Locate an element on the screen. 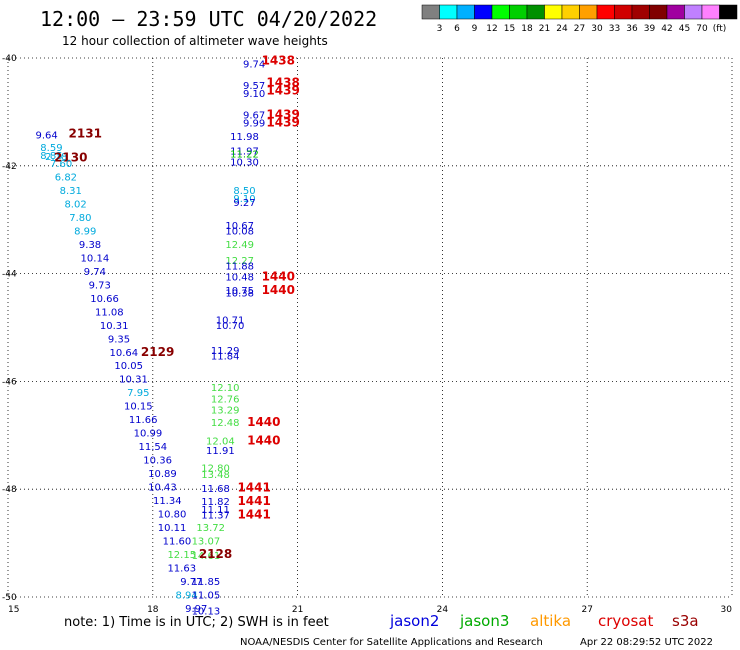  time-label: 1438 is located at coordinates (278, 61).